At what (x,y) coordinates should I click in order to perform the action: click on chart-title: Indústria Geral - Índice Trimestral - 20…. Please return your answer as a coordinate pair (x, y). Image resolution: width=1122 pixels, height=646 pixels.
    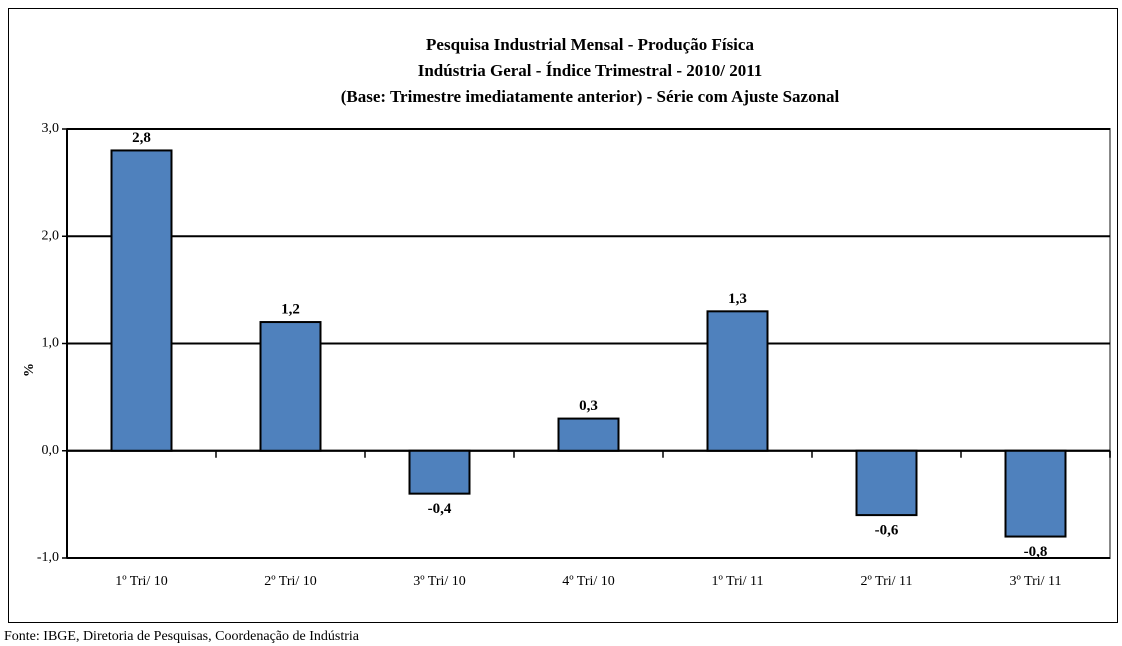
    Looking at the image, I should click on (590, 70).